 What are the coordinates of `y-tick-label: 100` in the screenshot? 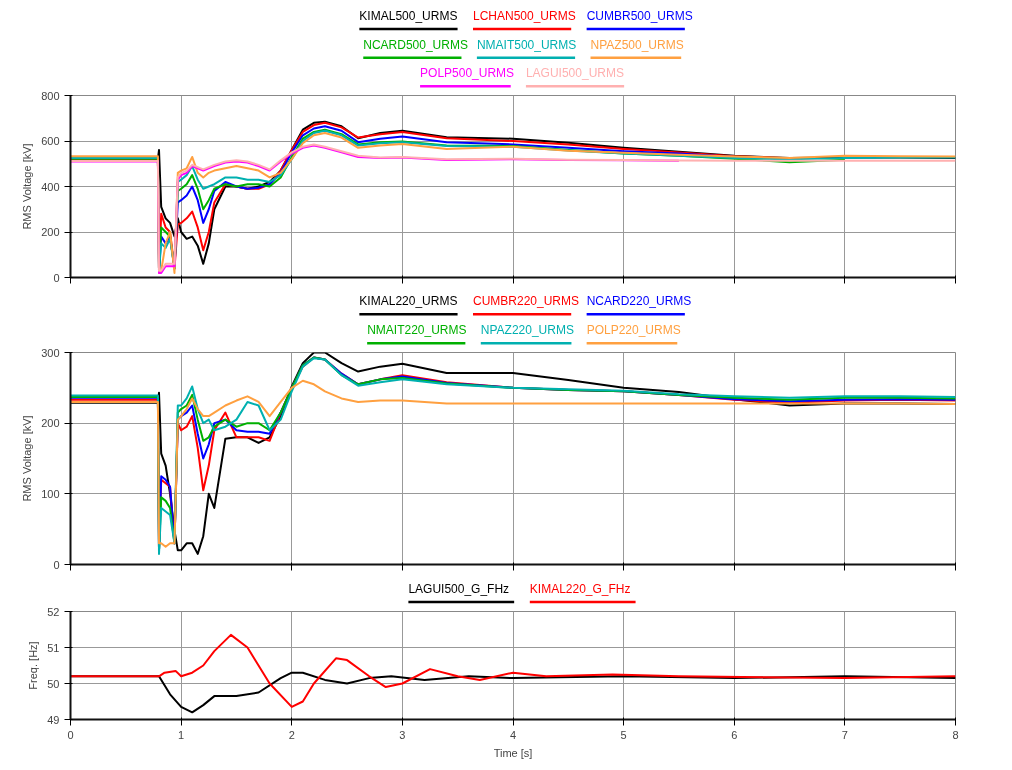 It's located at (50, 493).